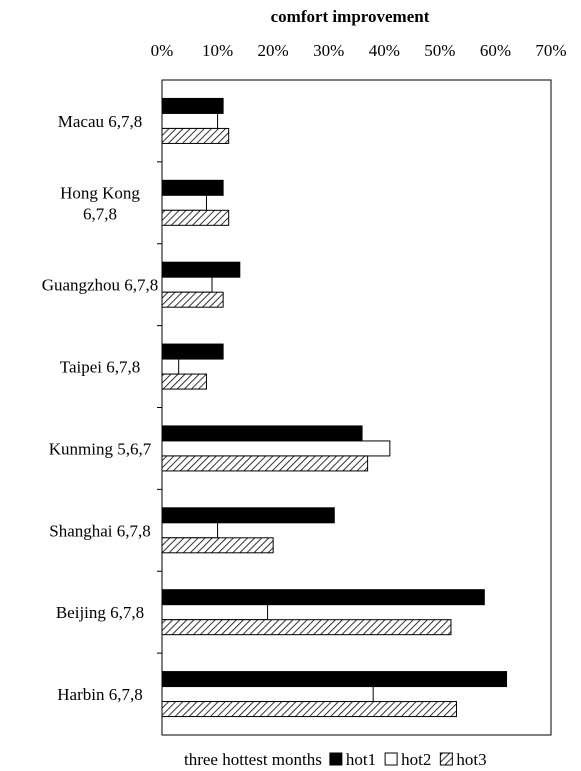 The height and width of the screenshot is (771, 581). What do you see at coordinates (359, 50) in the screenshot?
I see `x-axis-ticks: 0% 10% 20% 30% 40% 50% 60% 70%` at bounding box center [359, 50].